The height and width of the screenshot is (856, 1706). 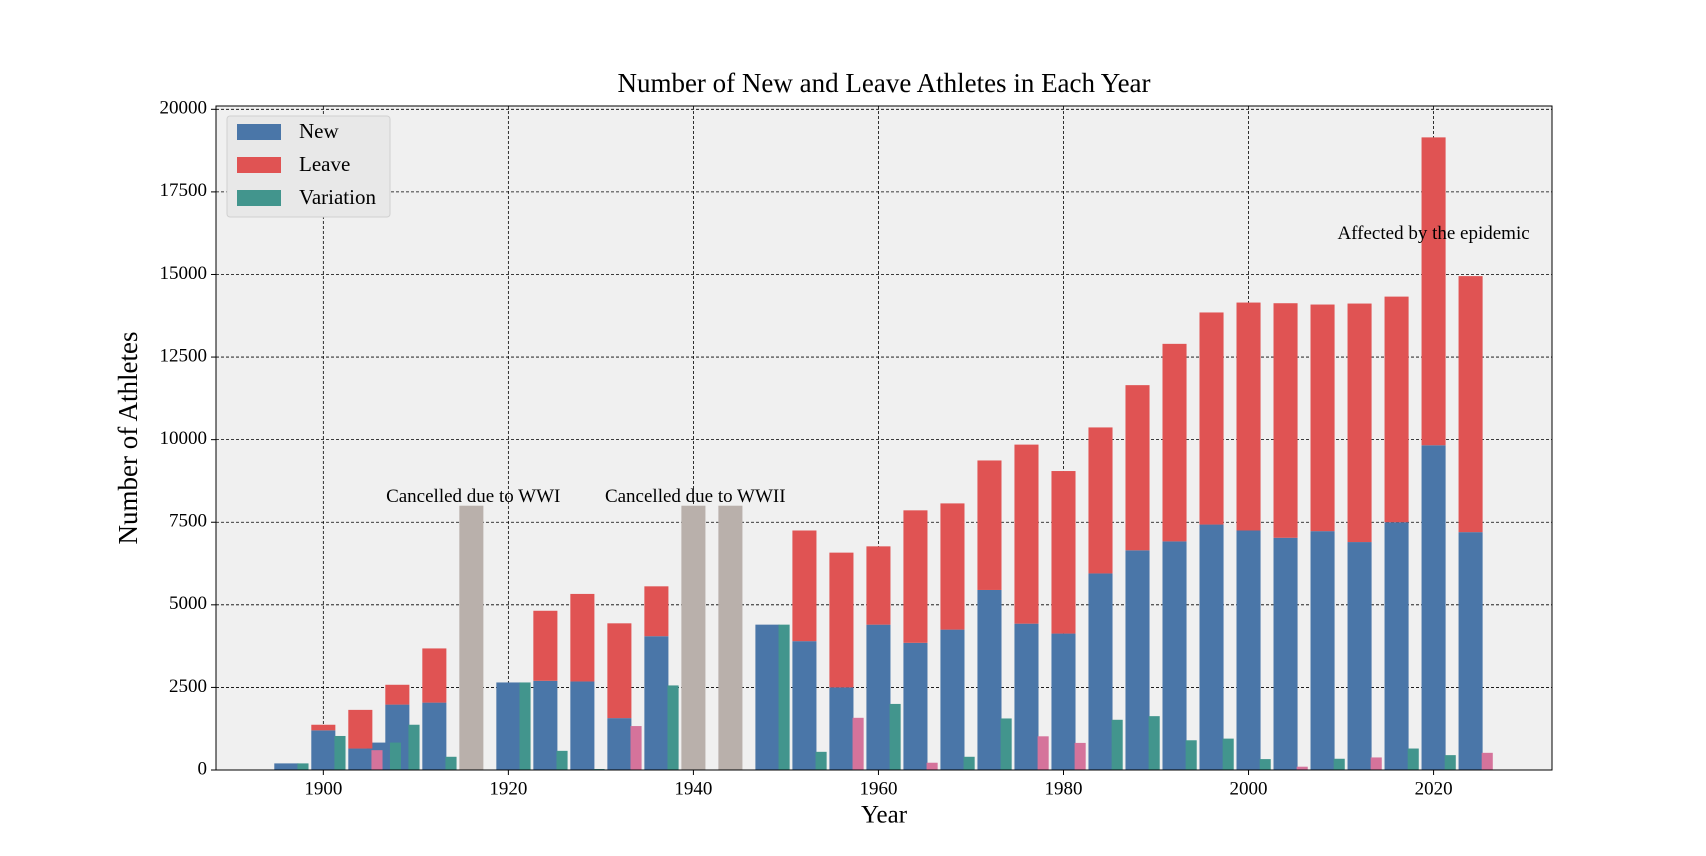 What do you see at coordinates (1434, 788) in the screenshot?
I see `x-tick-label: 2020` at bounding box center [1434, 788].